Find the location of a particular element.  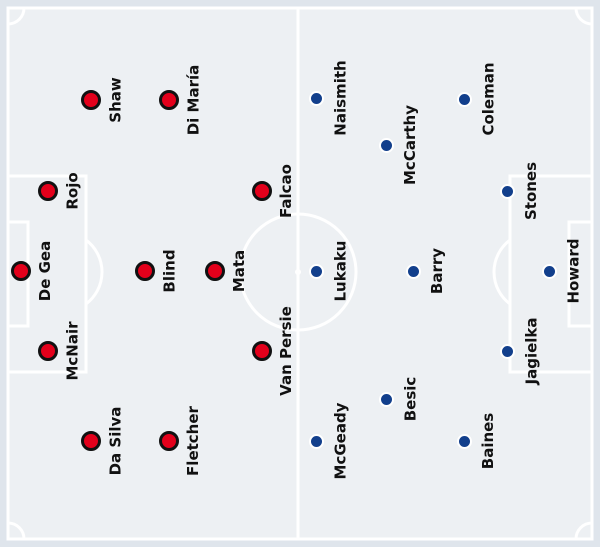

away-player-name: McGeady is located at coordinates (339, 441).